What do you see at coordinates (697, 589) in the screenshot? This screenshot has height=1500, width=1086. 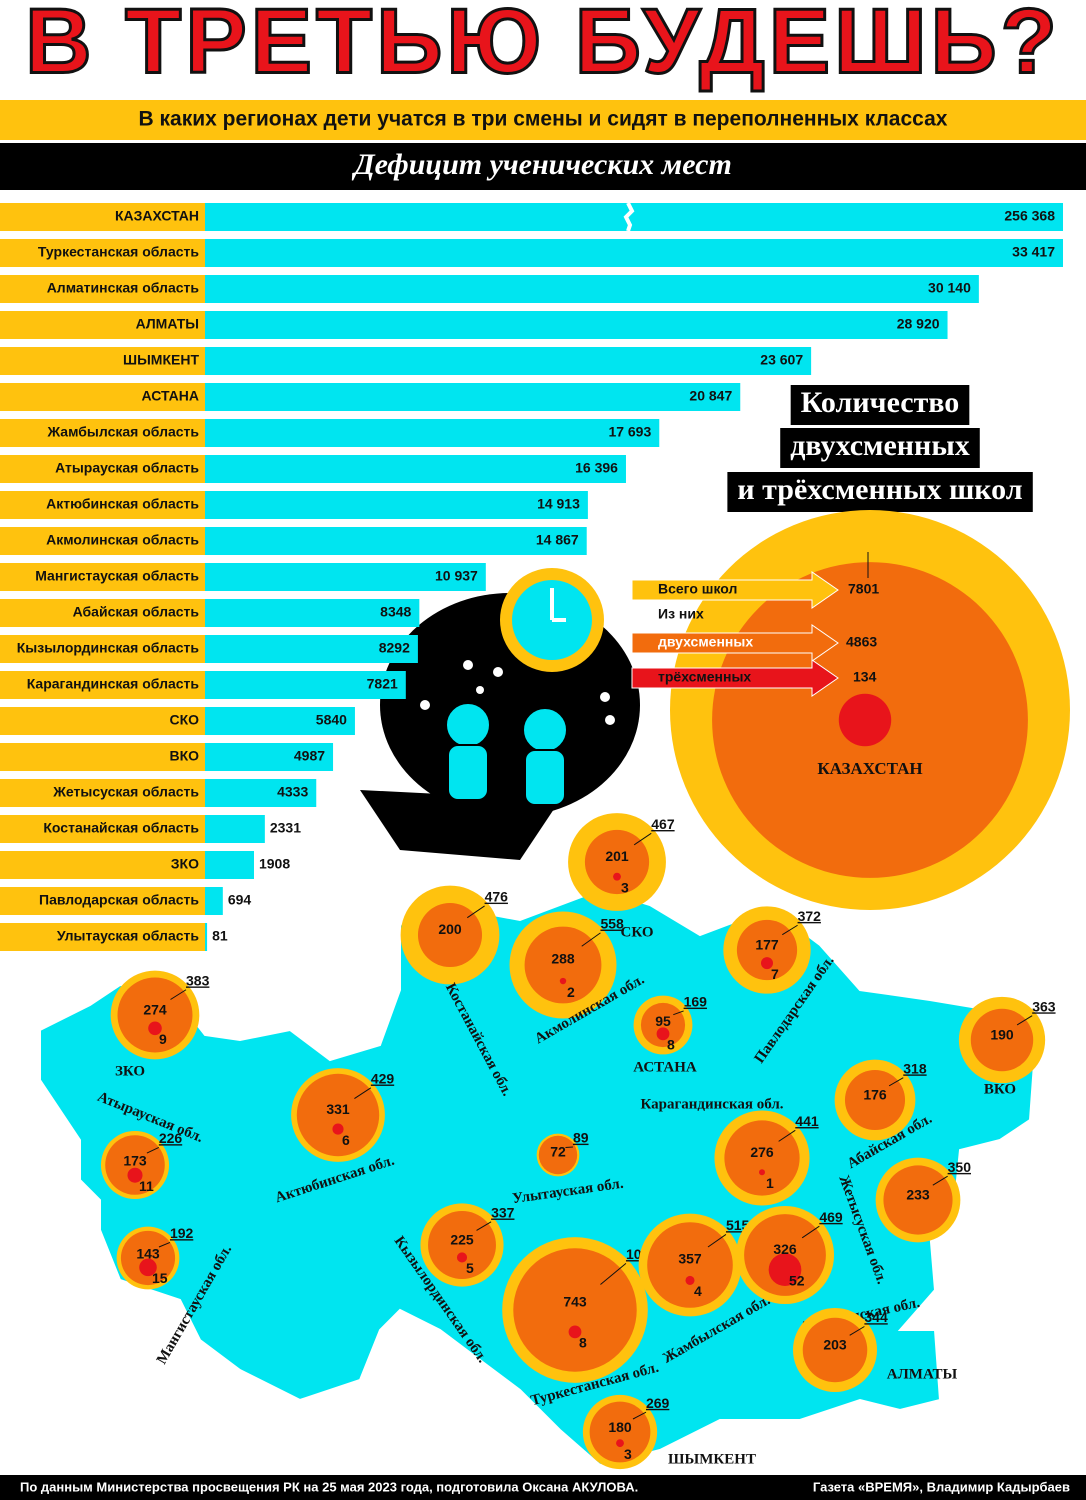 I see `legend-label: Всего школ` at bounding box center [697, 589].